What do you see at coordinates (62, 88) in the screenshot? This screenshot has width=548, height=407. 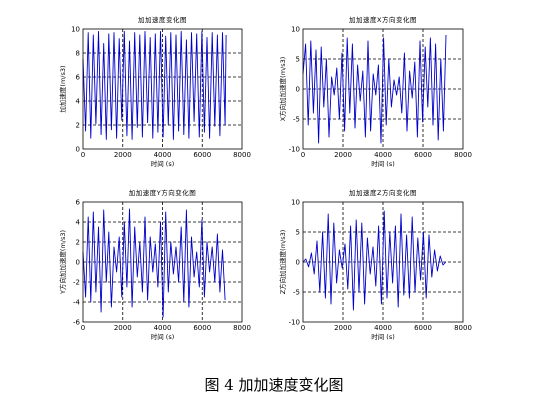 I see `y-axis-label: 加加速度(m/s3)` at bounding box center [62, 88].